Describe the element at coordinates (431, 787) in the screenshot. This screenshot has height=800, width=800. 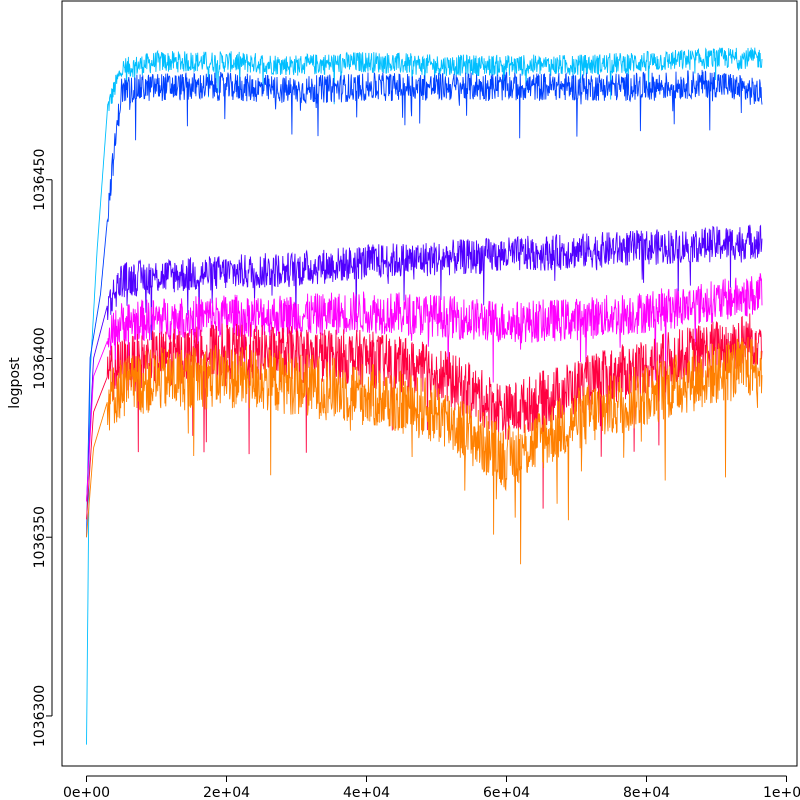
I see `x-axis: 0e+00 2e+04 4e+04 6e+04 8e+04 1e+05` at that location.